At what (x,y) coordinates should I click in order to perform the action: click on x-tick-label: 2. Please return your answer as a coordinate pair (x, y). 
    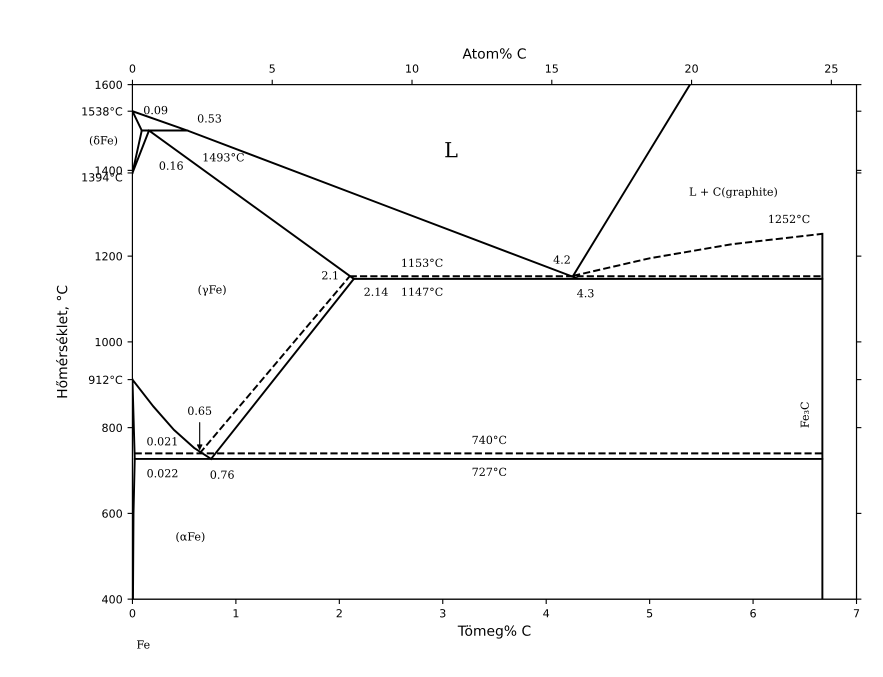
    Looking at the image, I should click on (339, 613).